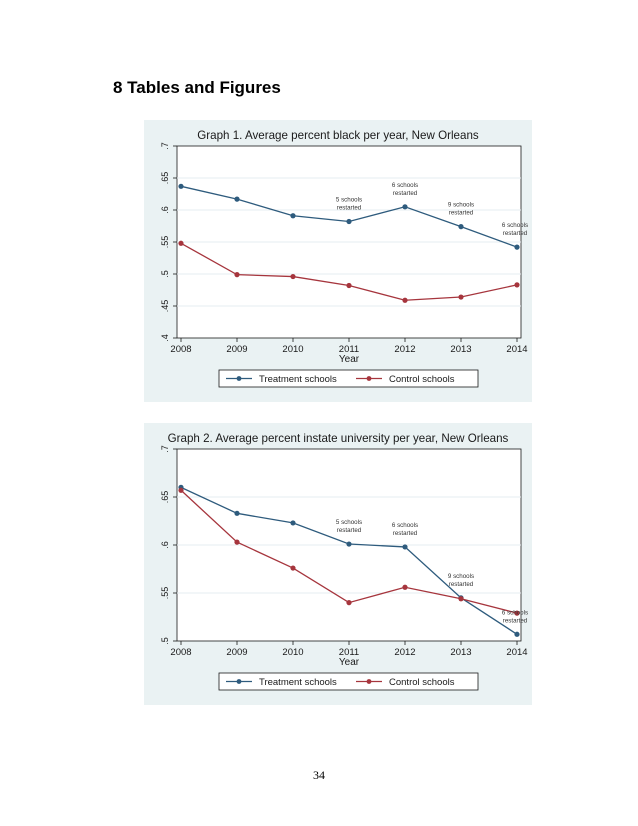 The height and width of the screenshot is (826, 638). What do you see at coordinates (165, 497) in the screenshot?
I see `chart2-y-tick-label: .65` at bounding box center [165, 497].